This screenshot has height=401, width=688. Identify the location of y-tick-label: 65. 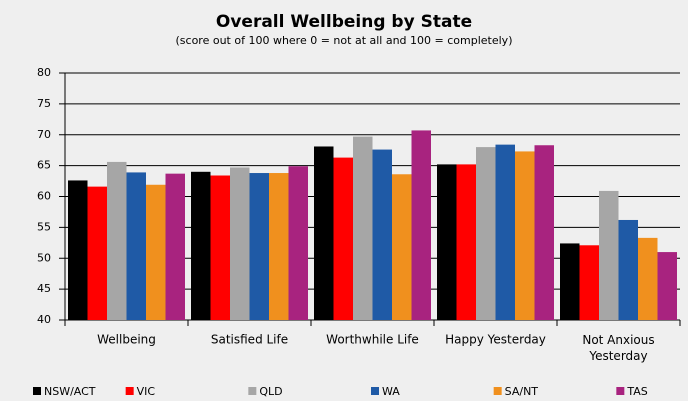
(44, 165).